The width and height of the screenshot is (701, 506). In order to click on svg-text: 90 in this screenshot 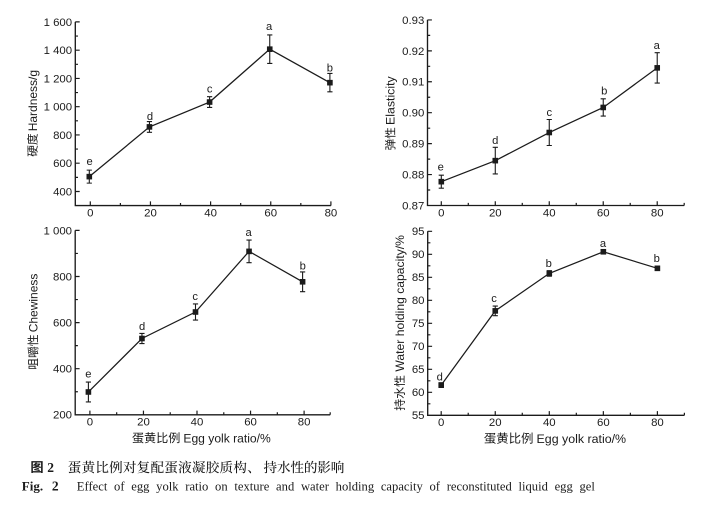, I will do `click(418, 255)`.